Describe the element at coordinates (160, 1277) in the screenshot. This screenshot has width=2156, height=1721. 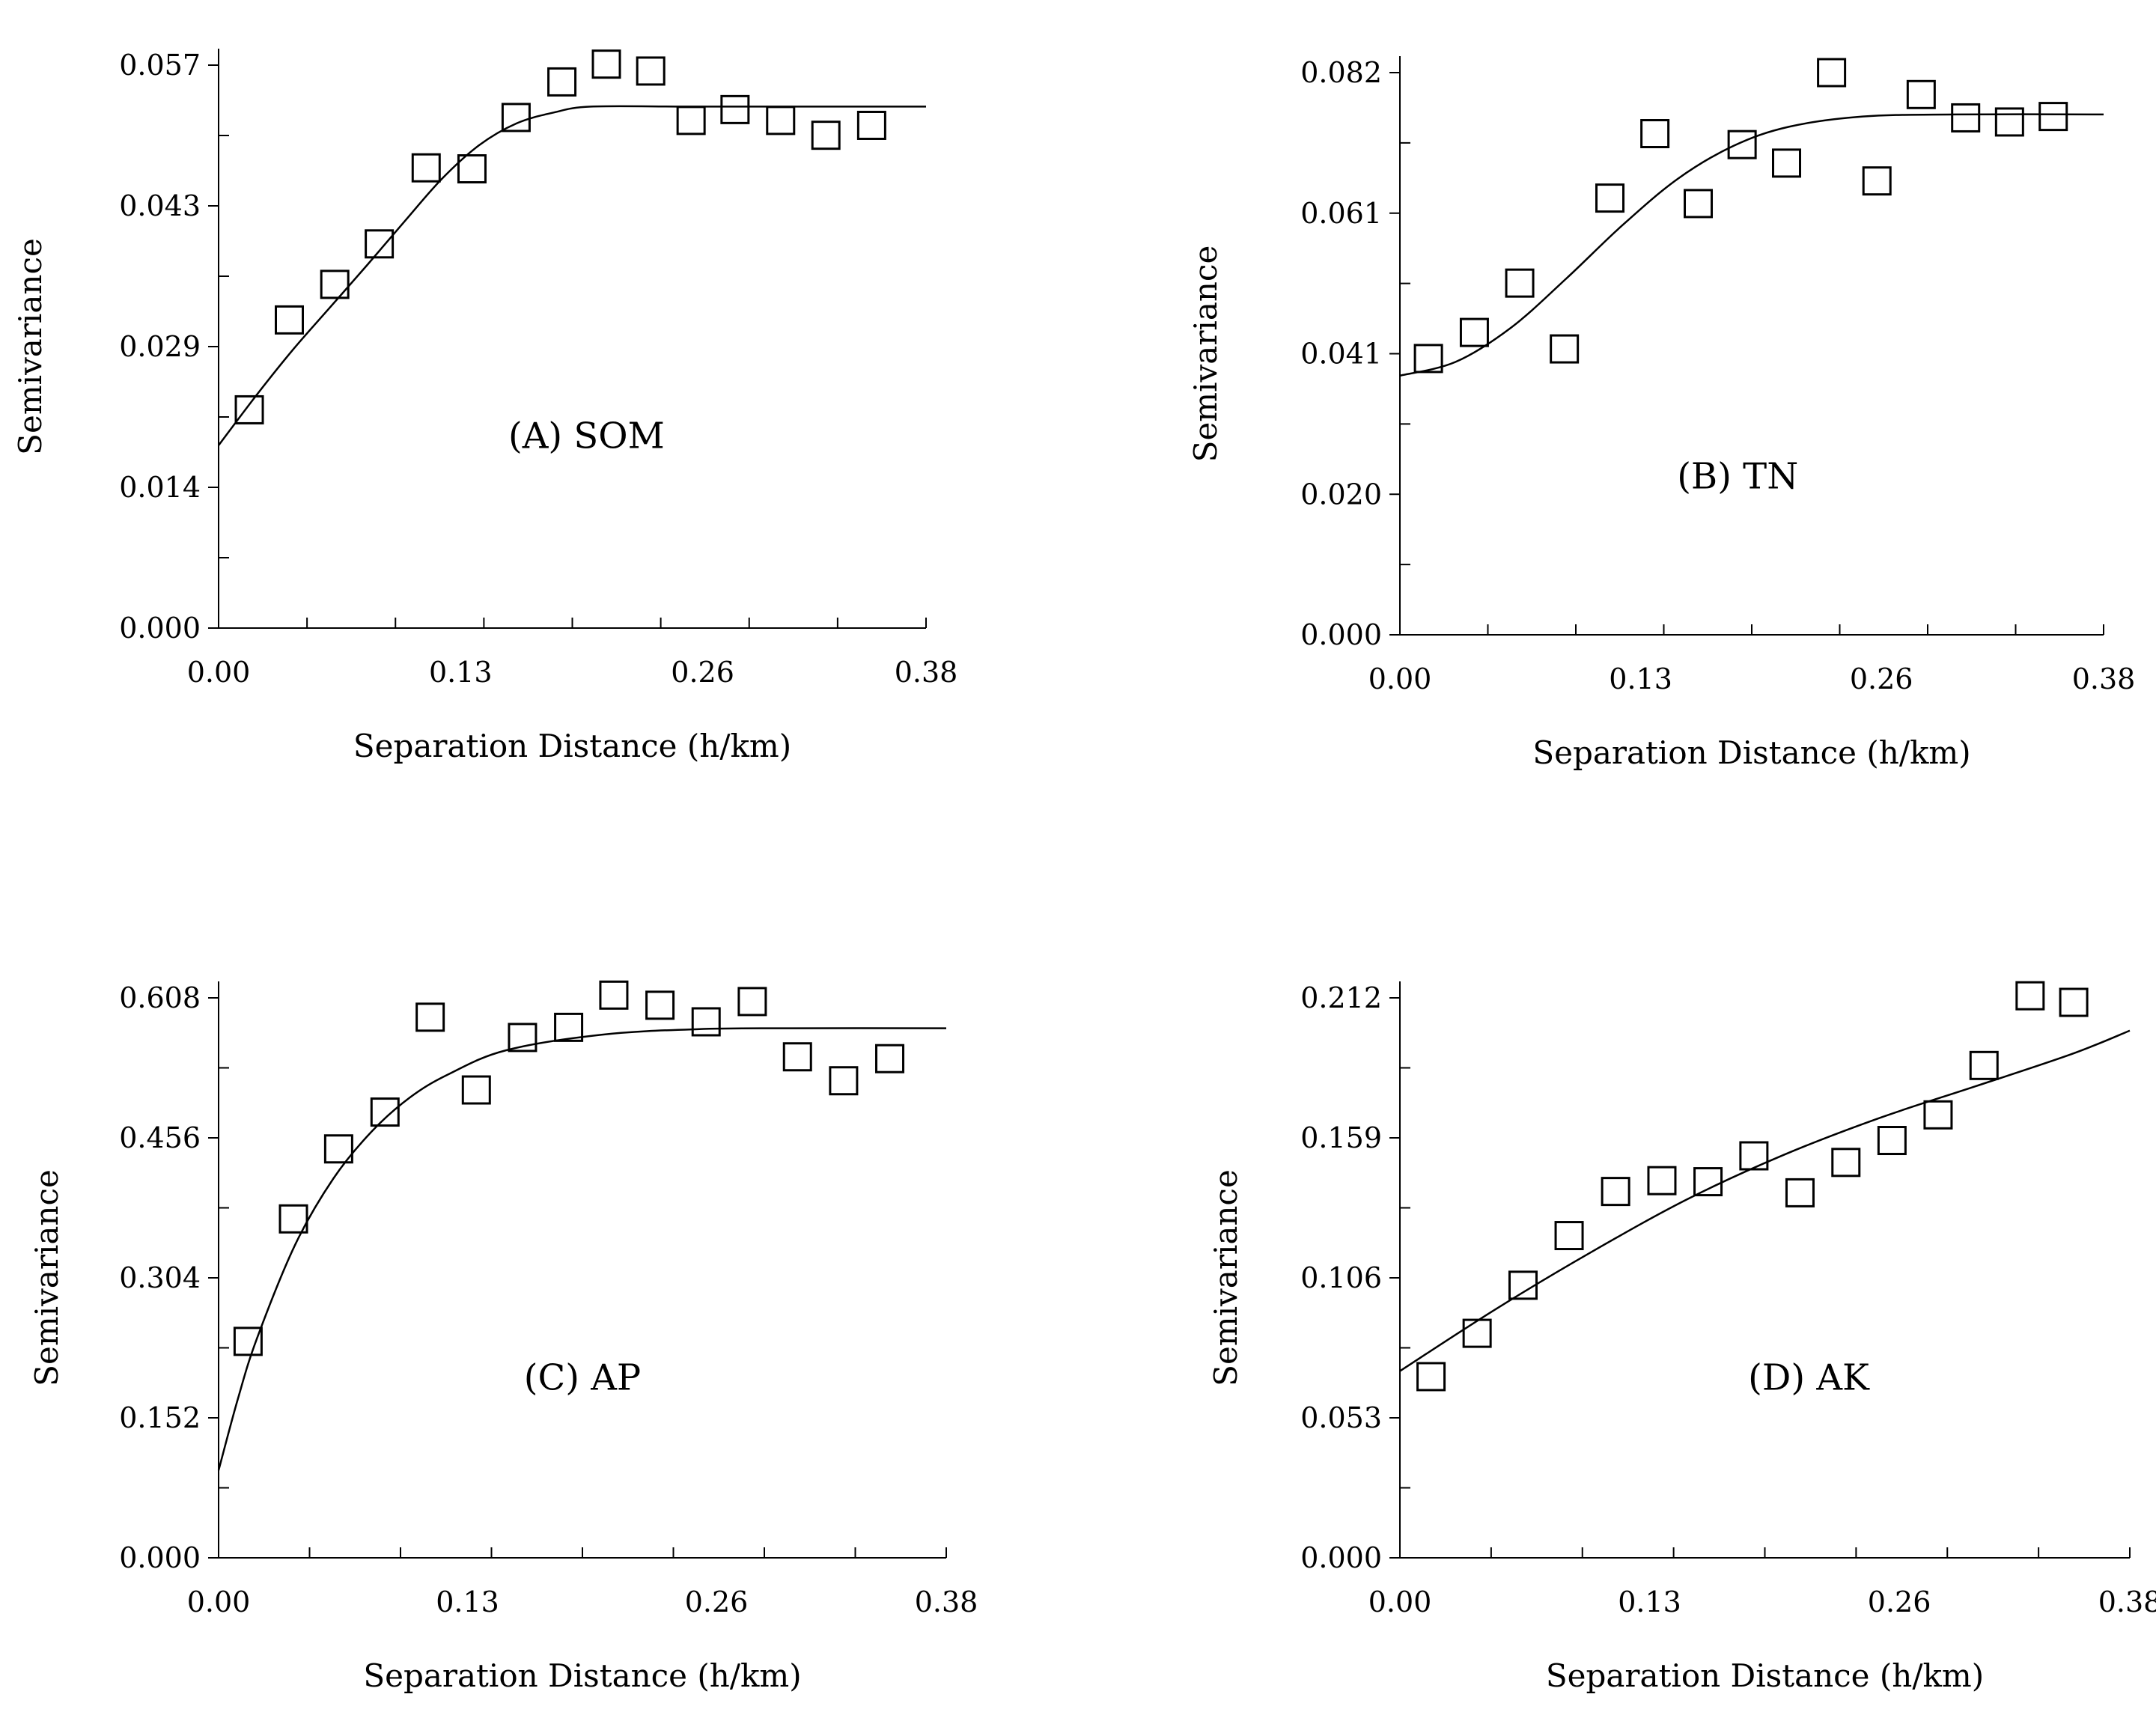
I see `y-tick-label: 0.304` at that location.